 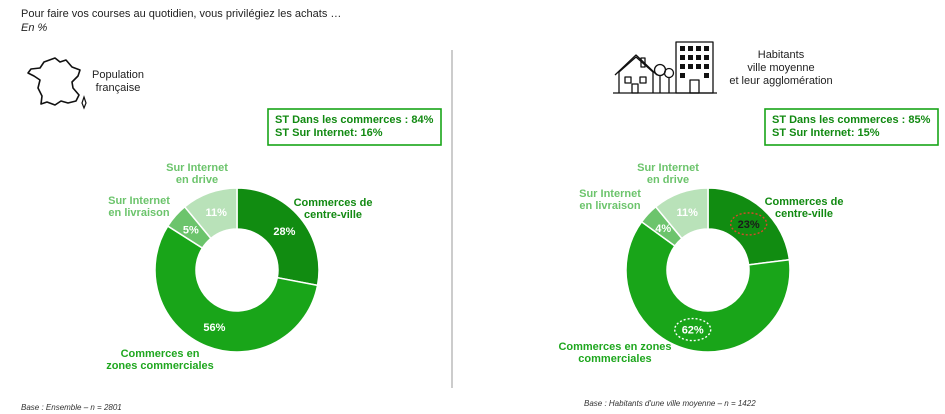 I want to click on unit-label: En %, so click(x=34, y=28).